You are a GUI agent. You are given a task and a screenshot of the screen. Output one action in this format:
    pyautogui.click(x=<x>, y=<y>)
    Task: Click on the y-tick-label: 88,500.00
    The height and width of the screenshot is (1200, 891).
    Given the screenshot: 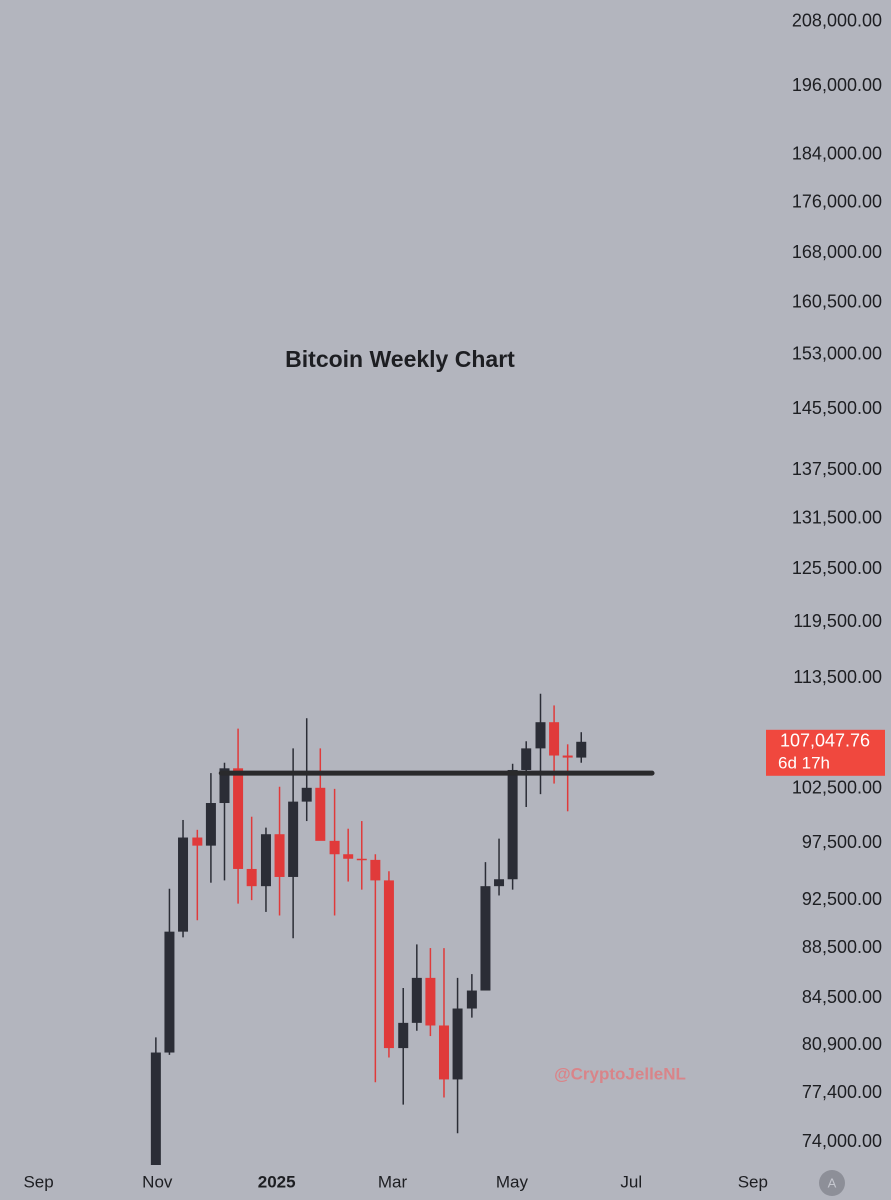 What is the action you would take?
    pyautogui.click(x=842, y=947)
    